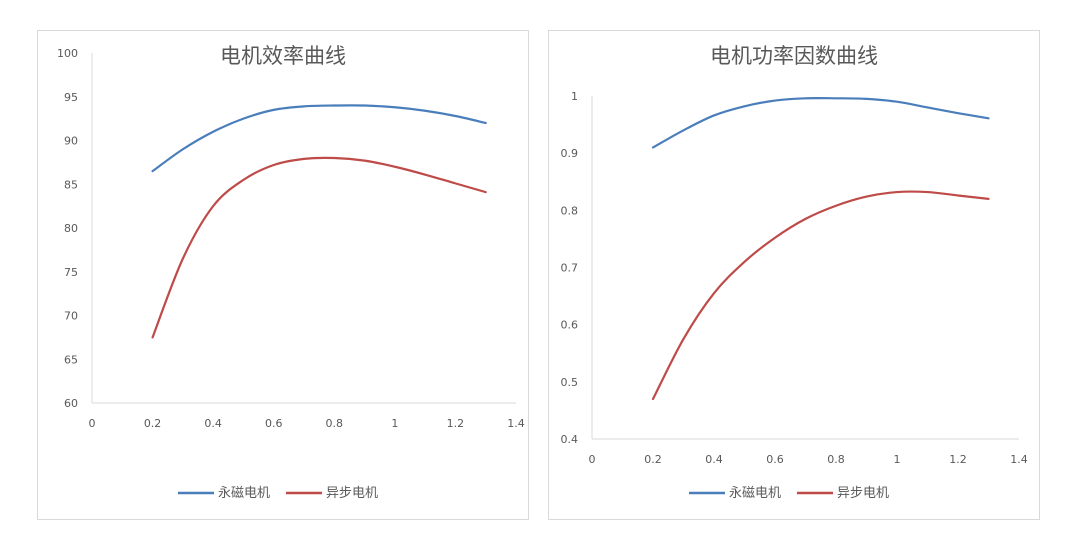 The image size is (1080, 543). I want to click on series-lines, so click(319, 221).